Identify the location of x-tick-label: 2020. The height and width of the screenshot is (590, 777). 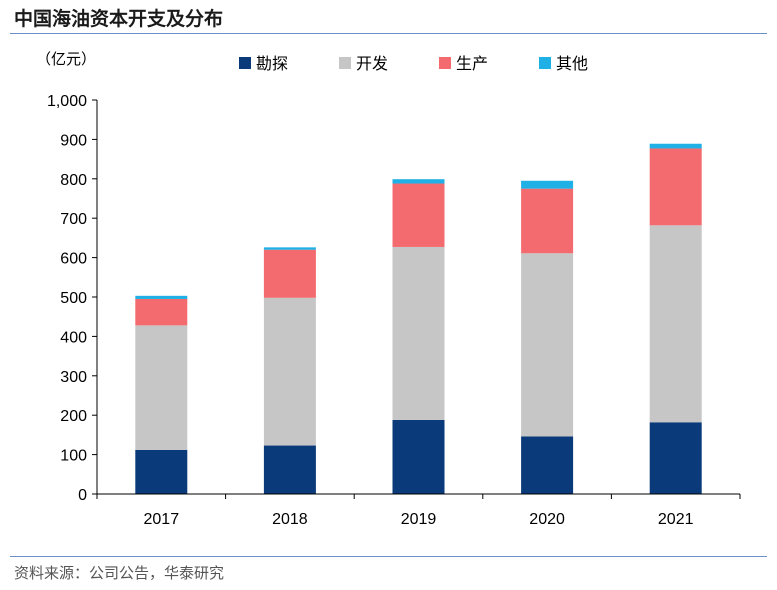
(547, 519).